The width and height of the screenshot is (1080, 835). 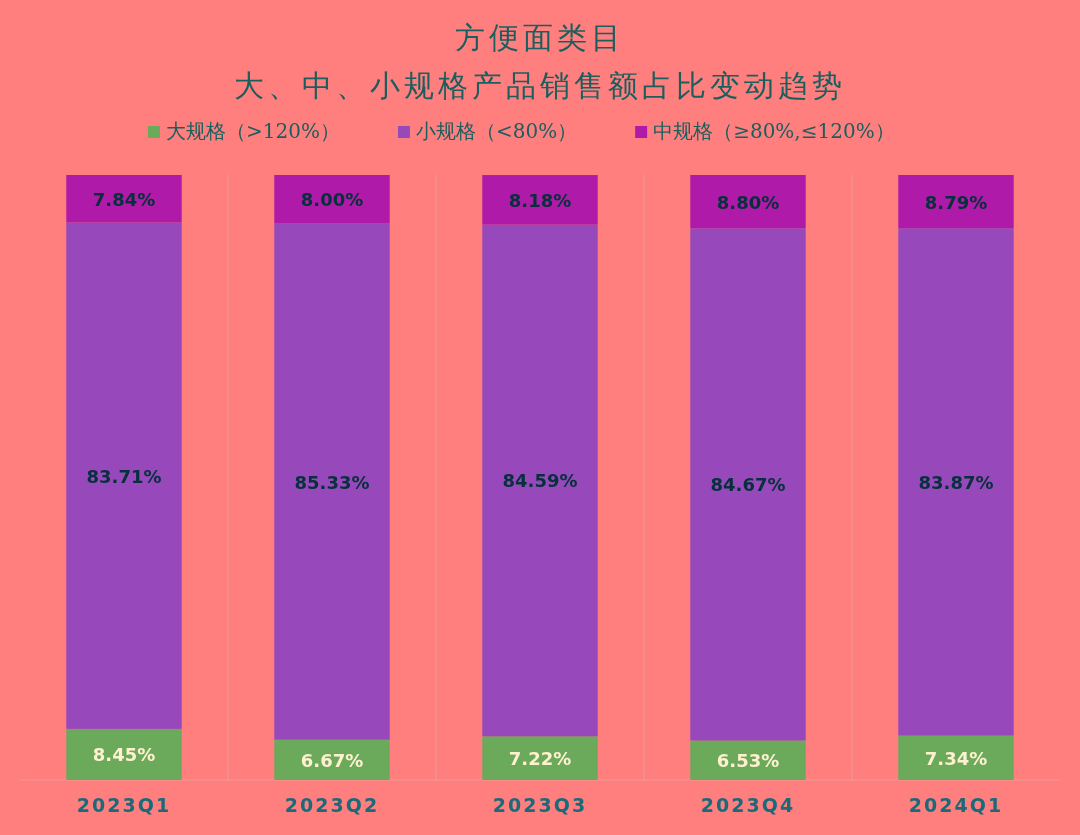 I want to click on data-label: 7.84%, so click(x=124, y=199).